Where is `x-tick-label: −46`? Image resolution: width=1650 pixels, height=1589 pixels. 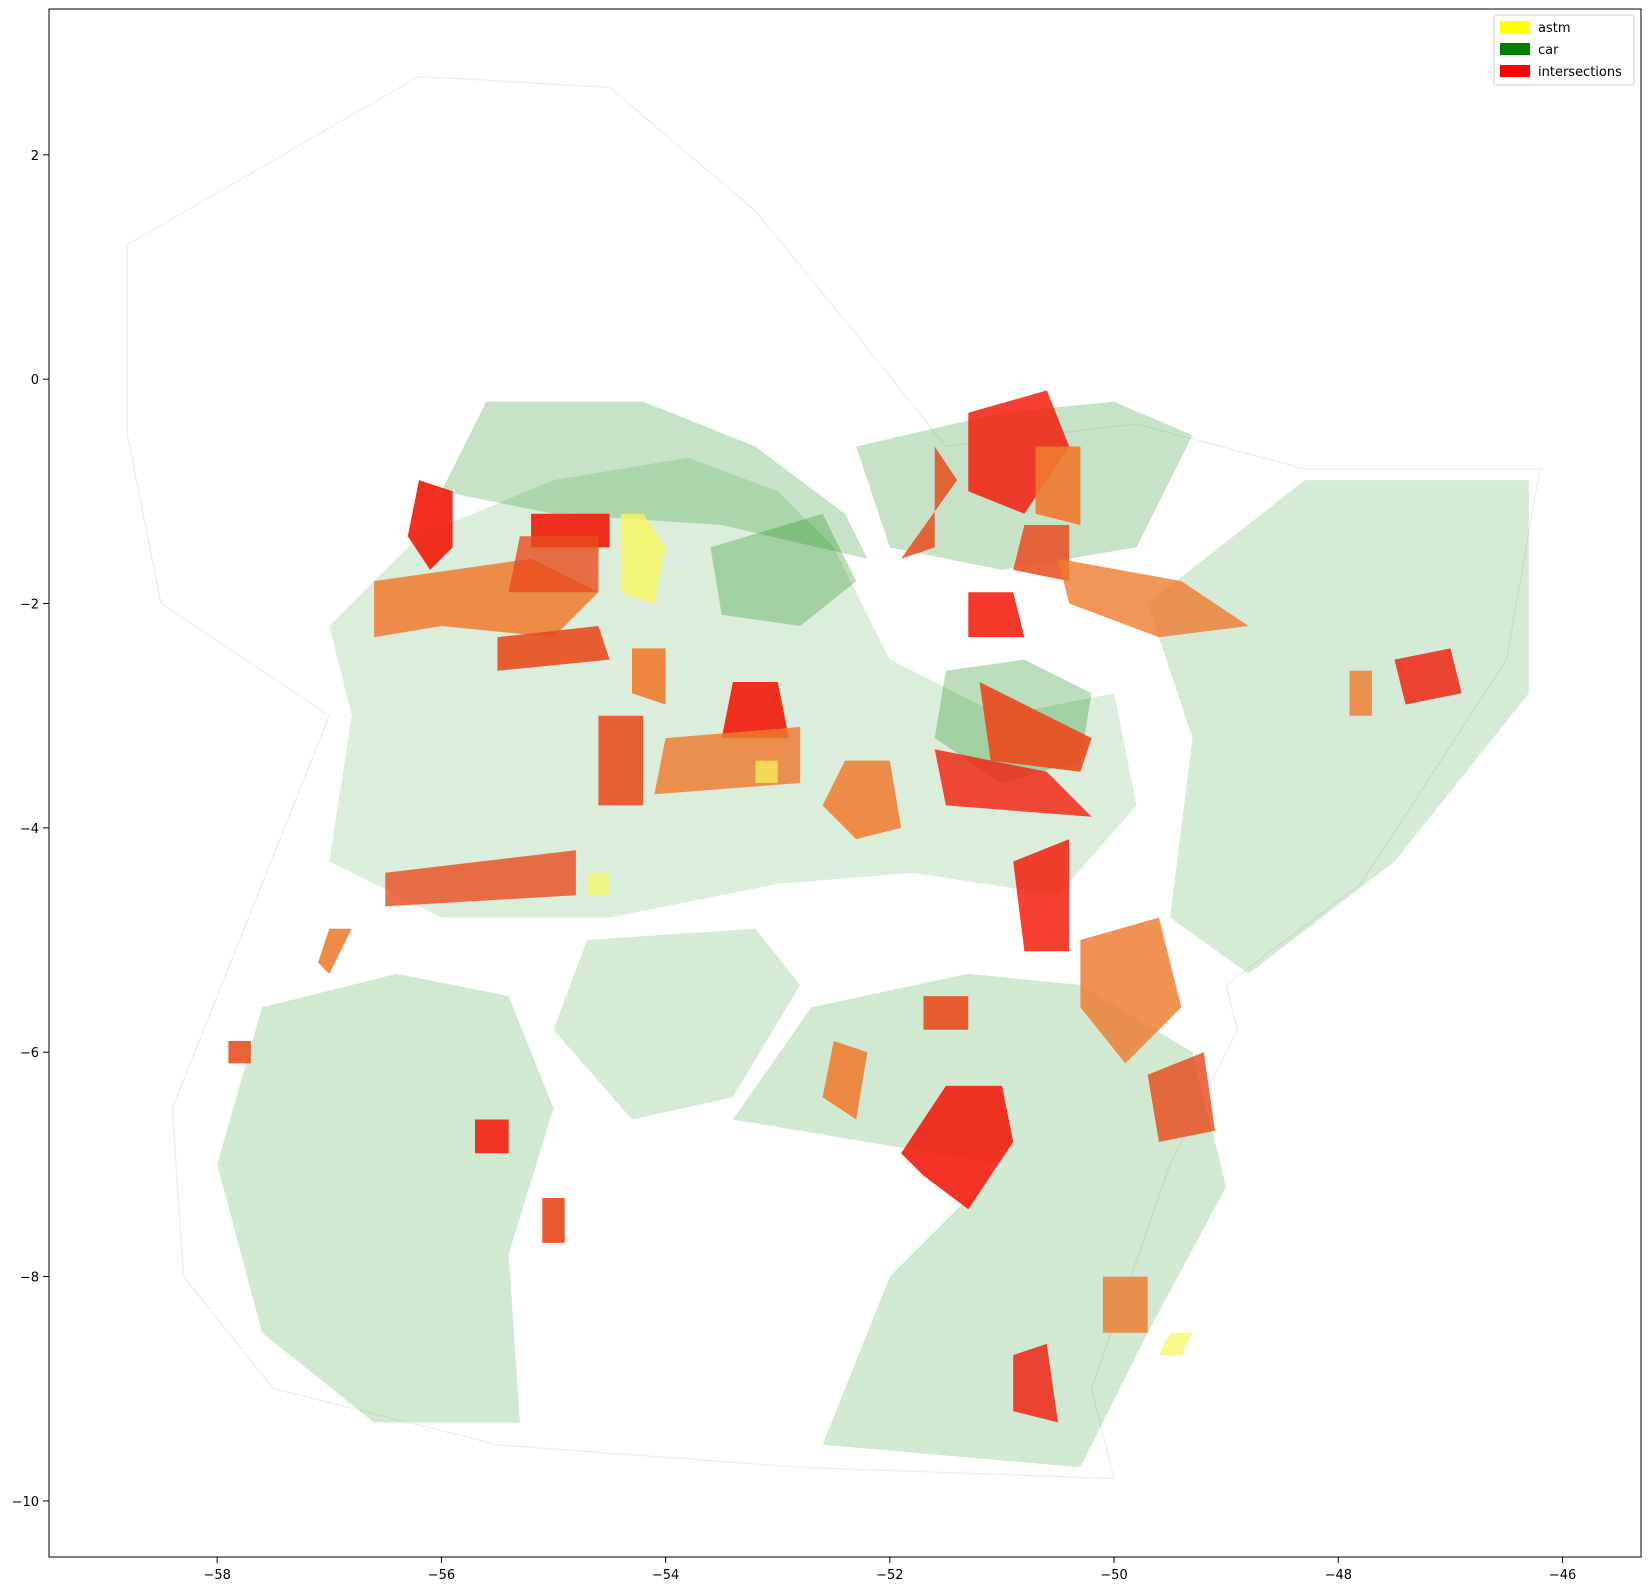
x-tick-label: −46 is located at coordinates (1562, 1575).